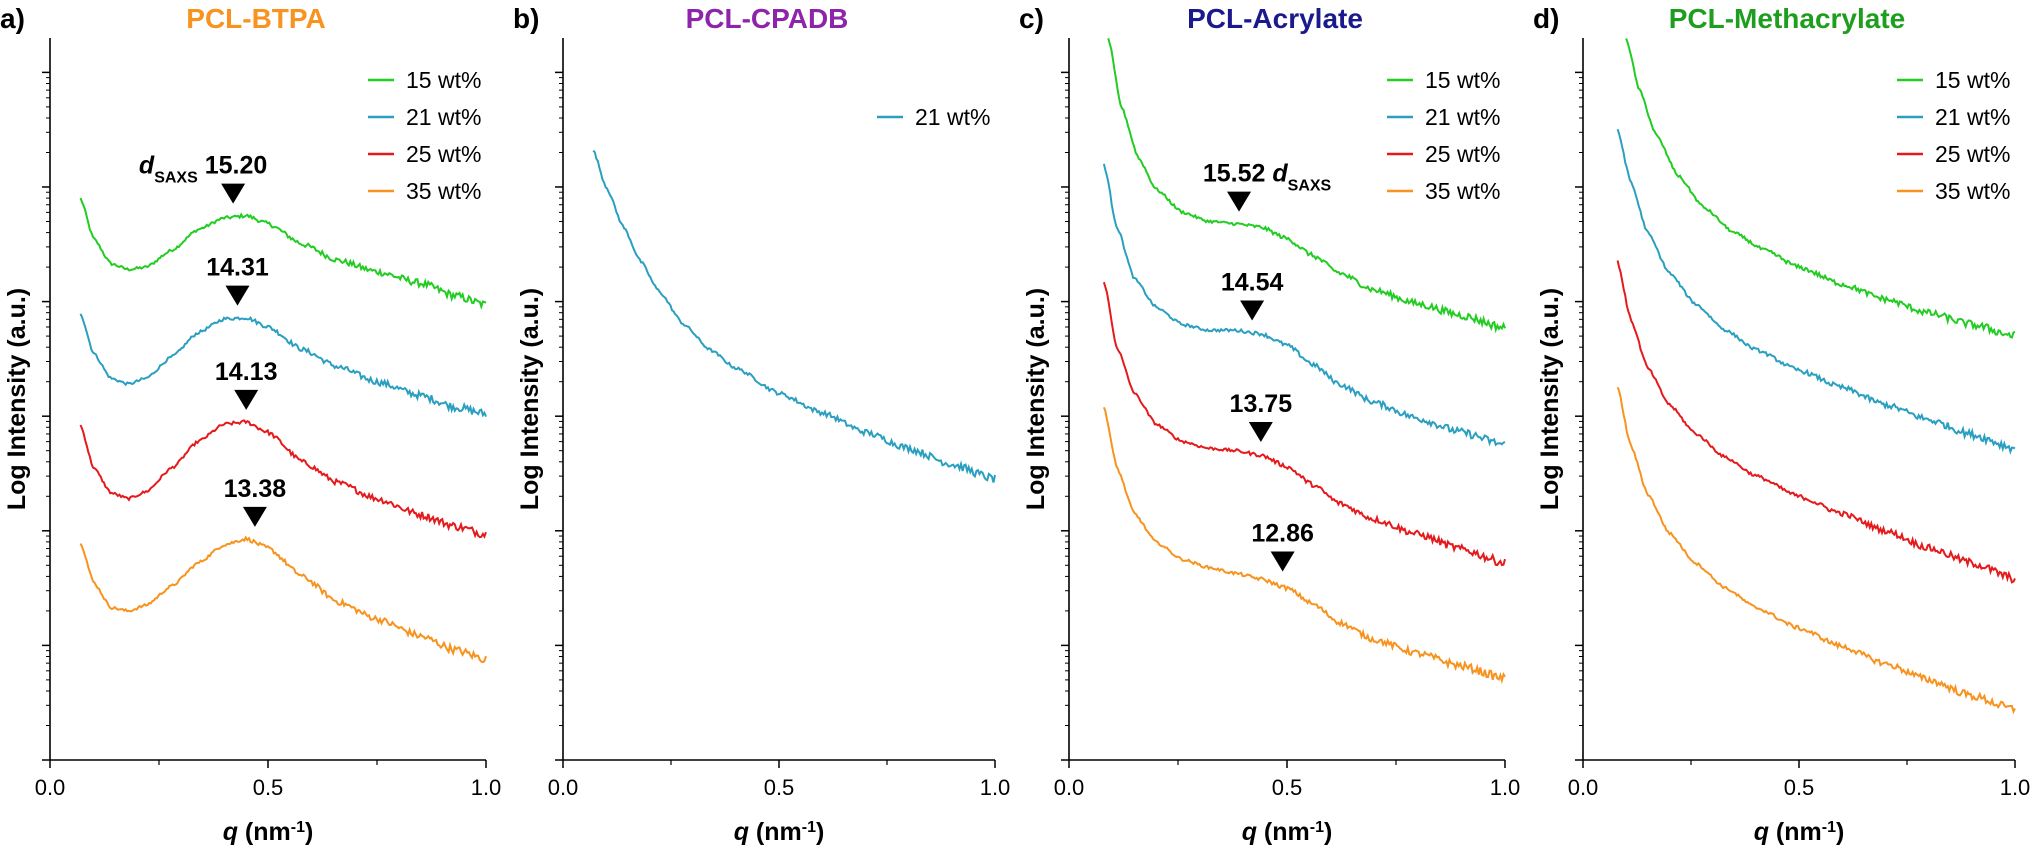  I want to click on peak-label: 14.54, so click(1252, 283).